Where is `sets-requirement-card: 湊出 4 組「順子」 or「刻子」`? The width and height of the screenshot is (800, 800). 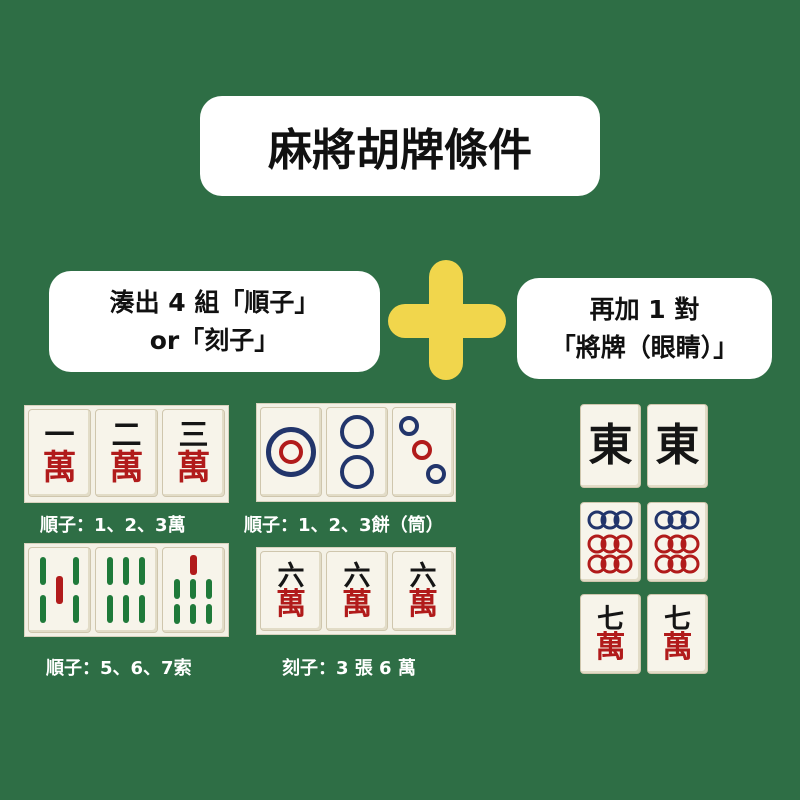
sets-requirement-card: 湊出 4 組「順子」 or「刻子」 is located at coordinates (214, 321).